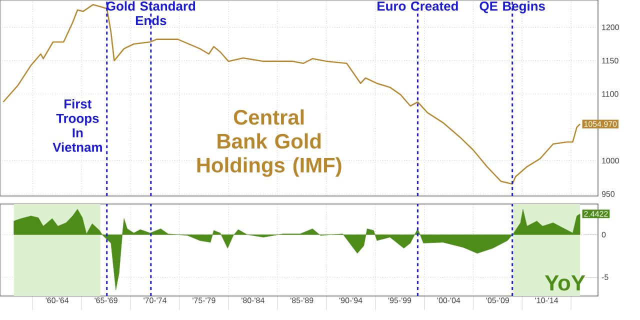 The image size is (640, 320). I want to click on ref-line-label: QE Begins, so click(512, 7).